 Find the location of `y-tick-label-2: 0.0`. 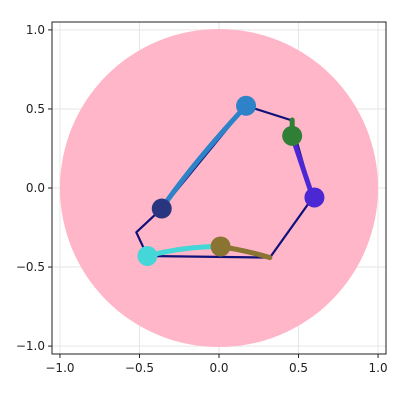

y-tick-label-2: 0.0 is located at coordinates (35, 188).